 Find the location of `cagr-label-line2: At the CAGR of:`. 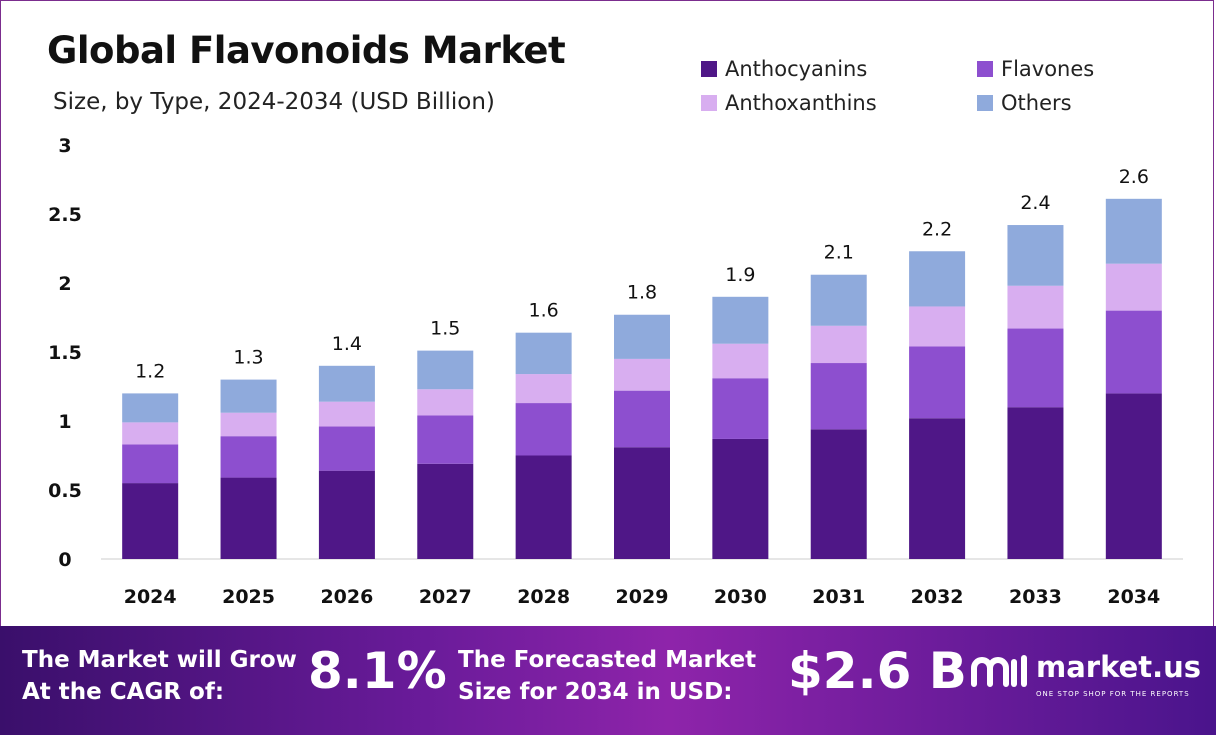

cagr-label-line2: At the CAGR of: is located at coordinates (123, 692).